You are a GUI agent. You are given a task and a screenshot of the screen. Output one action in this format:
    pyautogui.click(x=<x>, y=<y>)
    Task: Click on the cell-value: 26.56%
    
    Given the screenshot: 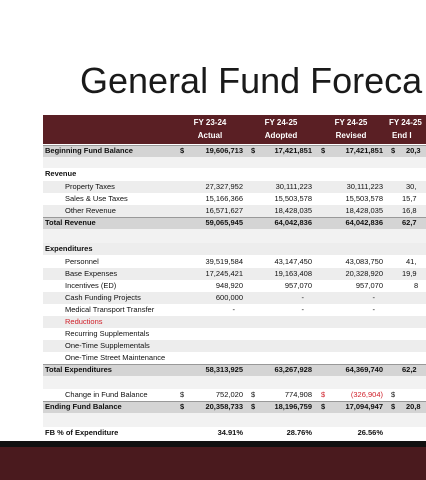 What is the action you would take?
    pyautogui.click(x=370, y=432)
    